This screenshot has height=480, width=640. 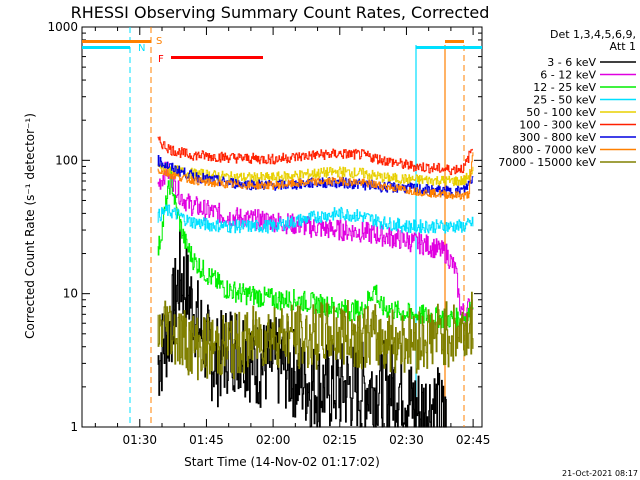 I want to click on saa-marker-label: S, so click(x=159, y=41).